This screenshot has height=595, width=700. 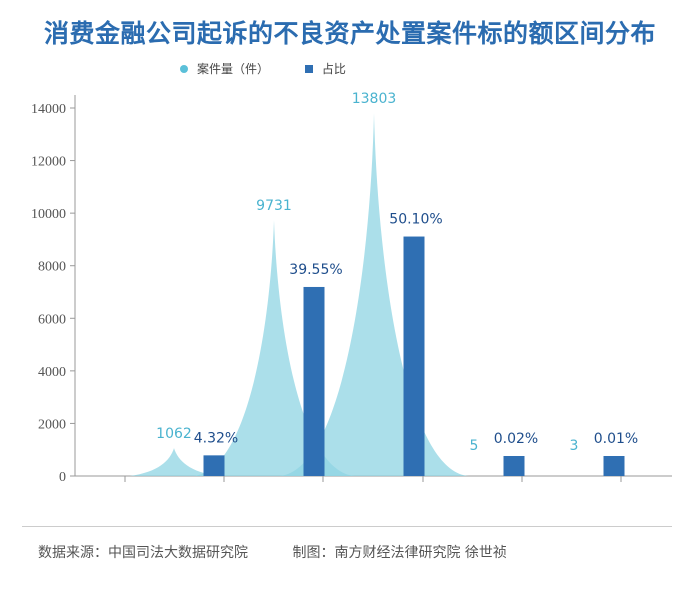 I want to click on y-tick-label: 10000, so click(x=48, y=214).